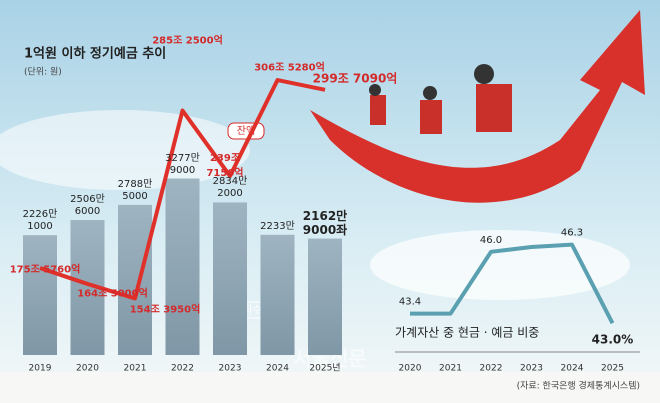 This screenshot has width=660, height=403. What do you see at coordinates (135, 190) in the screenshot?
I see `bar-value-label: 2788만 5000` at bounding box center [135, 190].